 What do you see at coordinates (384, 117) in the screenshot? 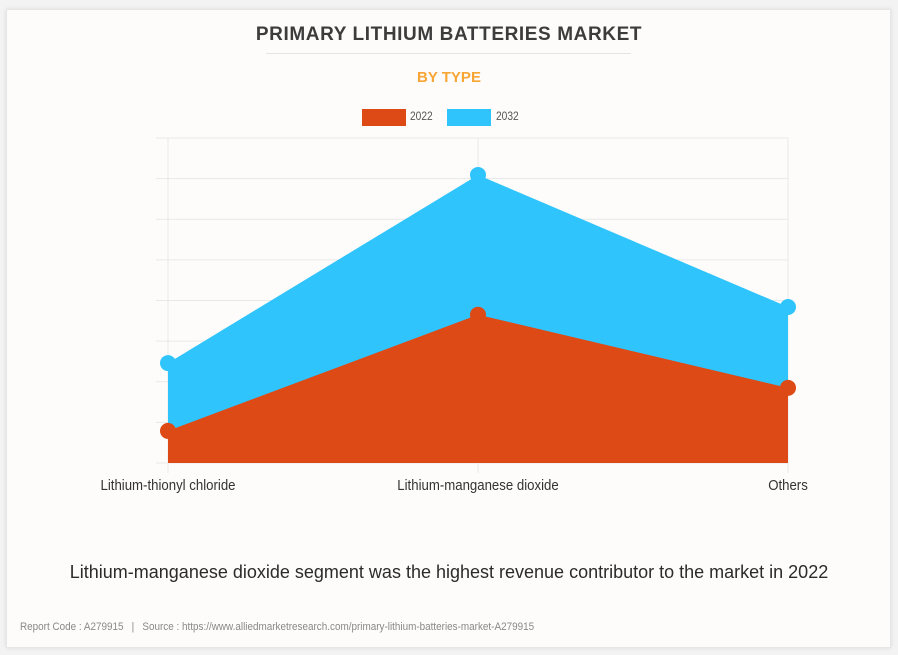
I see `legend-swatch-2022` at bounding box center [384, 117].